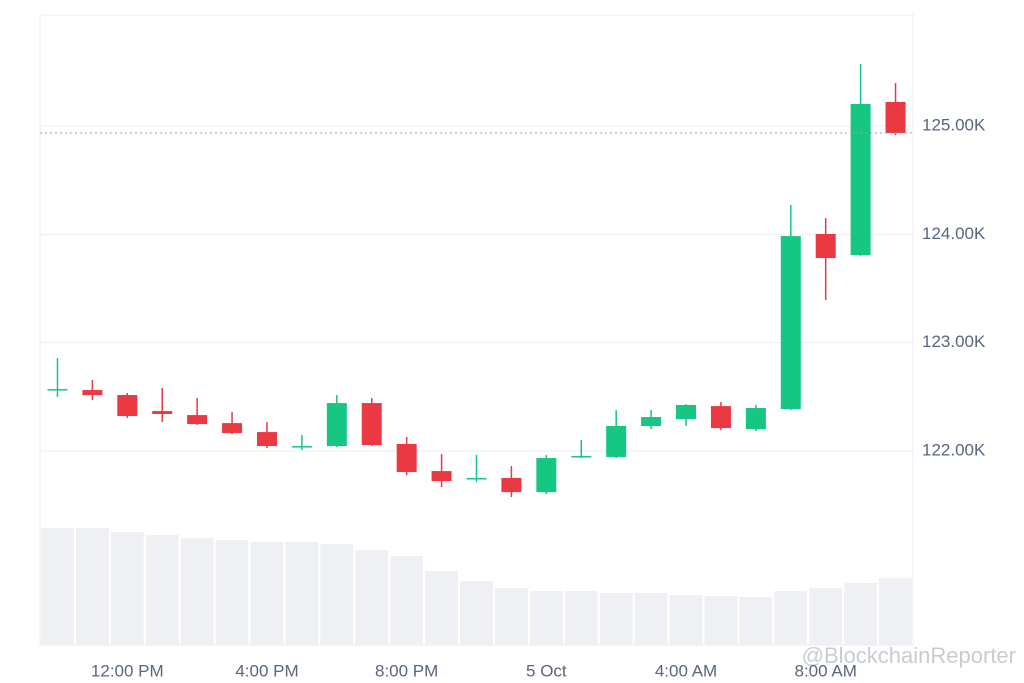 This screenshot has height=683, width=1024. What do you see at coordinates (954, 449) in the screenshot?
I see `y-tick-label: 122.00K` at bounding box center [954, 449].